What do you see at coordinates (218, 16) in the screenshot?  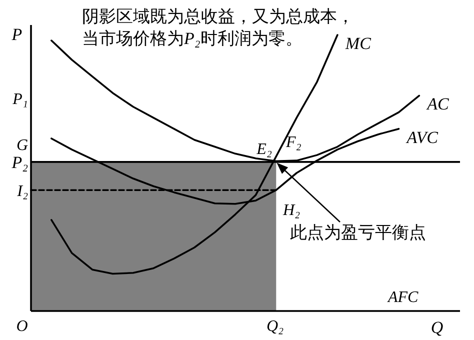 I see `chart-title: 阴影区域既为总收益，又为总成本，` at bounding box center [218, 16].